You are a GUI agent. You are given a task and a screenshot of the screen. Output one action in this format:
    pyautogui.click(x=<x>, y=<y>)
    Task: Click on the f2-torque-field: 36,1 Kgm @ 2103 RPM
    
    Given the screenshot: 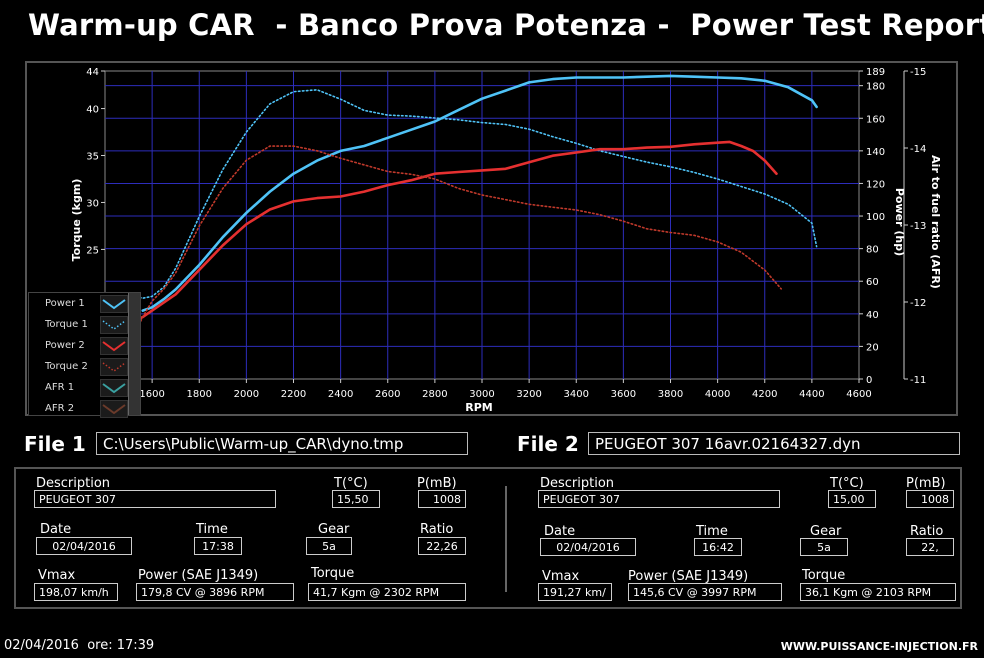 What is the action you would take?
    pyautogui.click(x=878, y=592)
    